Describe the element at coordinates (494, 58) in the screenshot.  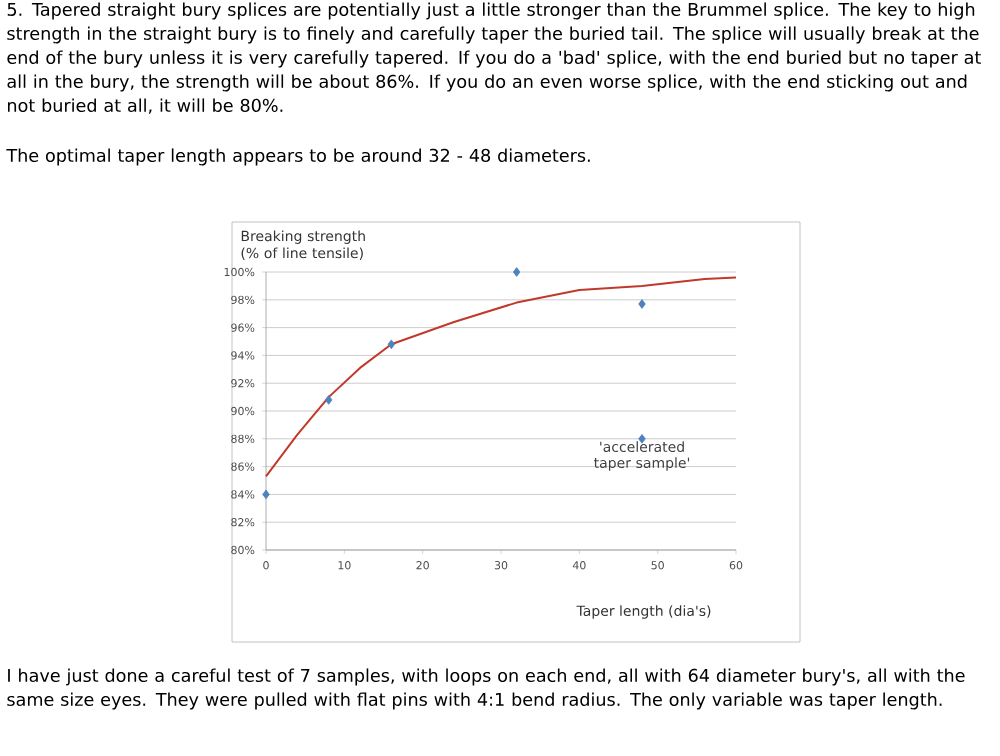
I see `text: 5. Tapered straight bury splices are potentially just a little stronger than the Brummel splice. The key to high strength in the straight bury is to finely and carefully taper the buried tail. The splice will usually break at the end of the bury unless it is very carefully tapered. If you do a 'bad' splice, with the end buried but no taper at all in the bury, the strength will be about 86%. If you do an even worse splice, with the end sticking out and not buried at all, it will be 80%.` at that location.